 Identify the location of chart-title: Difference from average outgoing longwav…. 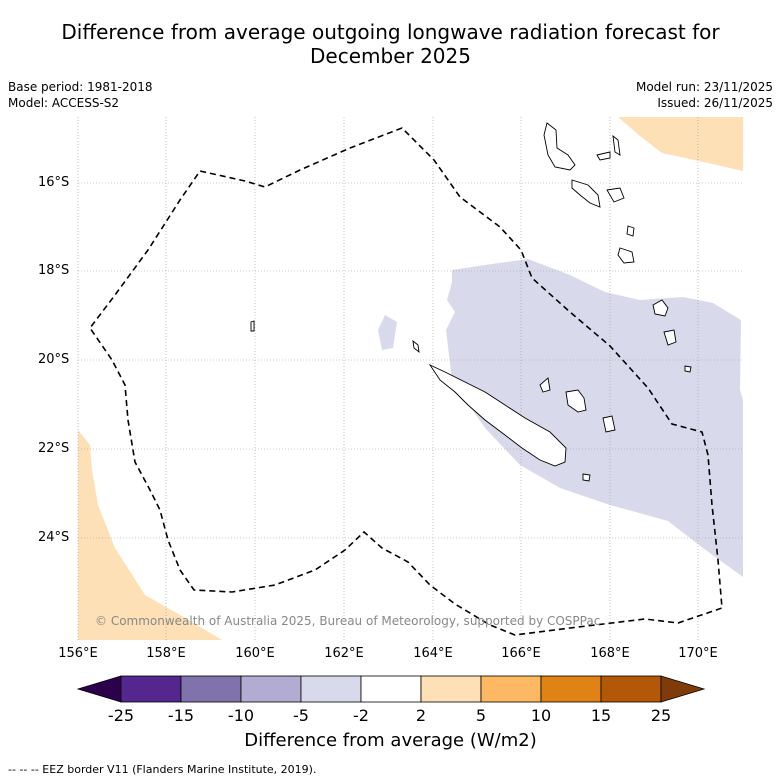
(390, 44).